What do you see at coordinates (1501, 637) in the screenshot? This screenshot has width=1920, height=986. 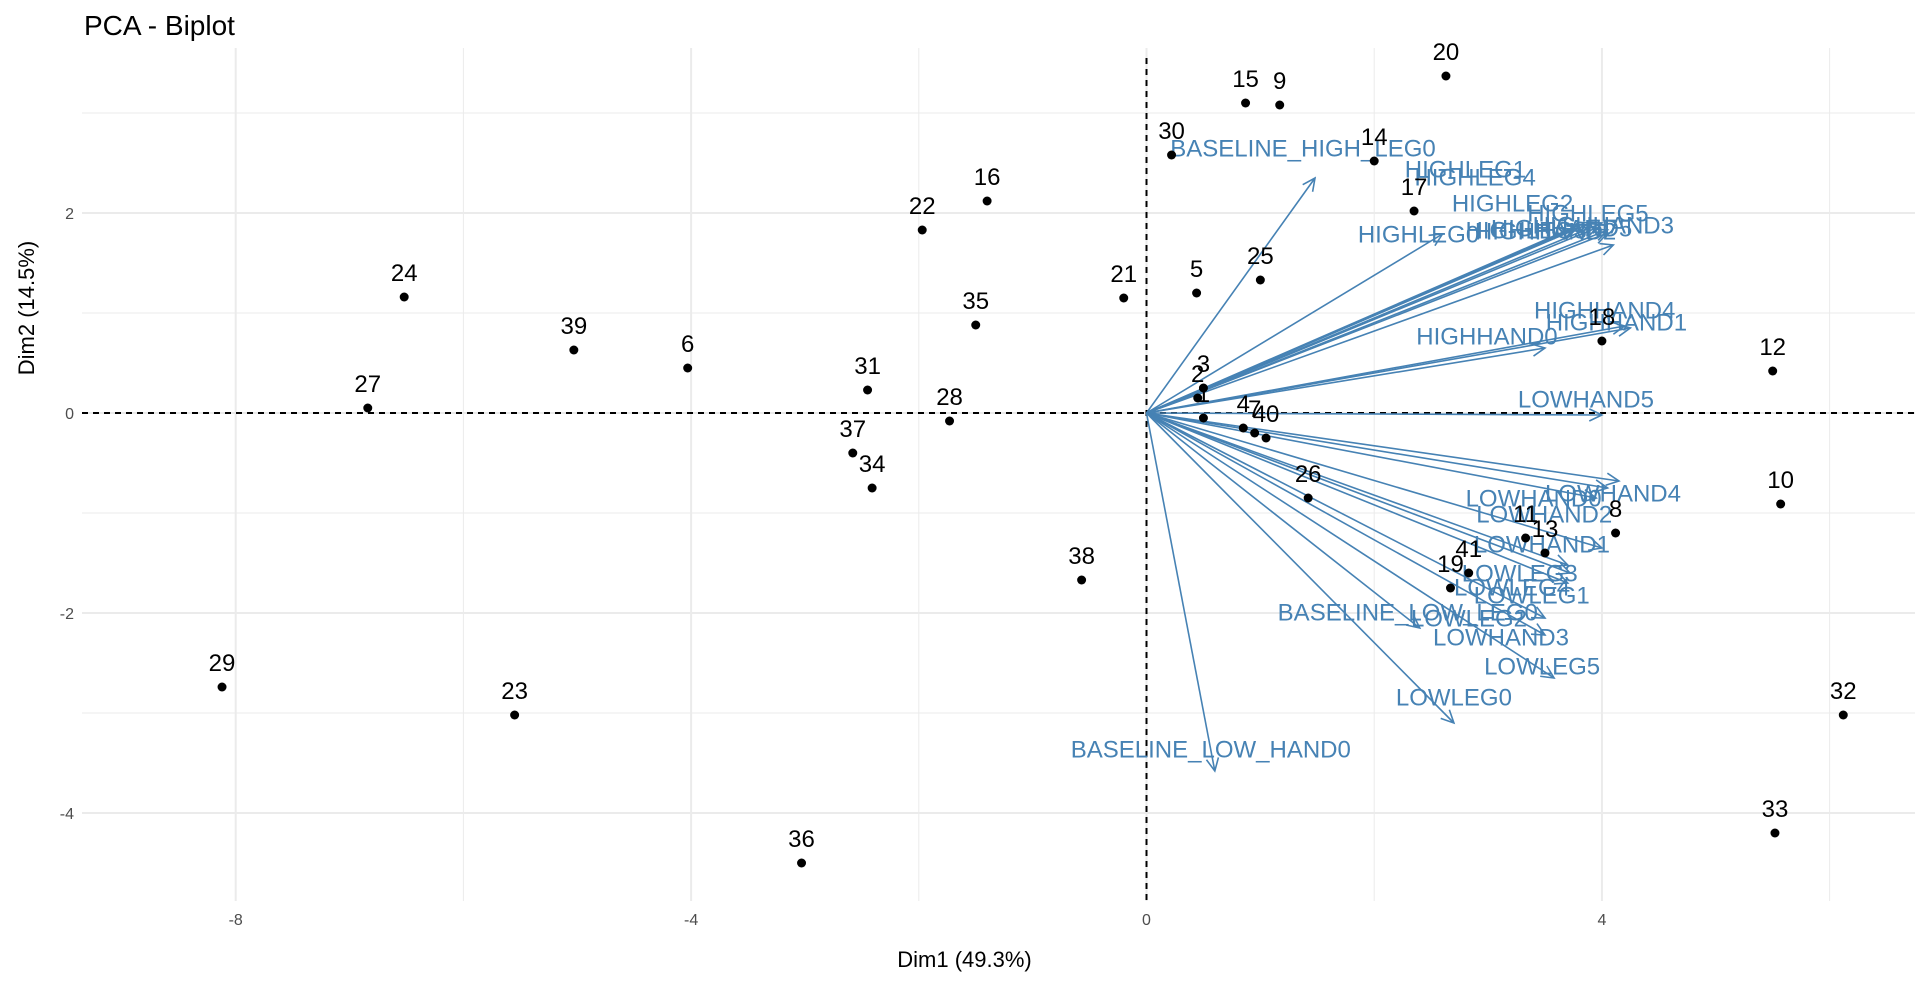 I see `variable-label: LOWHAND3` at bounding box center [1501, 637].